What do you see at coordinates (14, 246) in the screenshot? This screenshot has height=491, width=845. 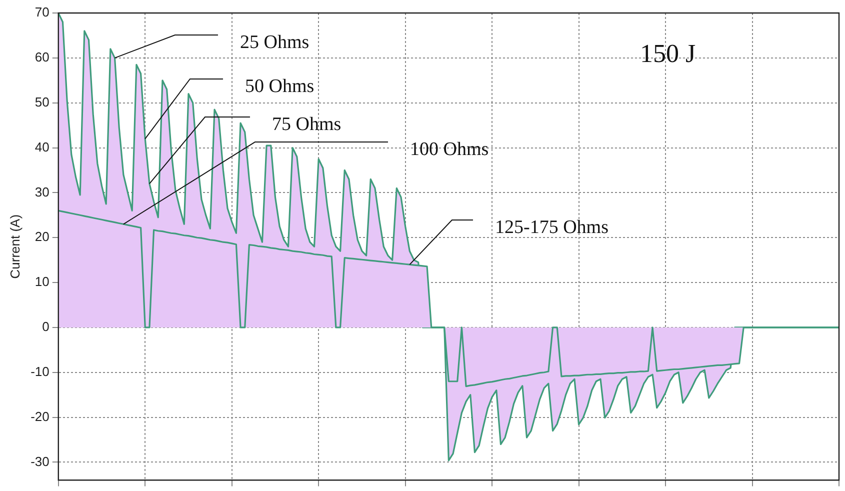 I see `y-axis-title: Current (A)` at bounding box center [14, 246].